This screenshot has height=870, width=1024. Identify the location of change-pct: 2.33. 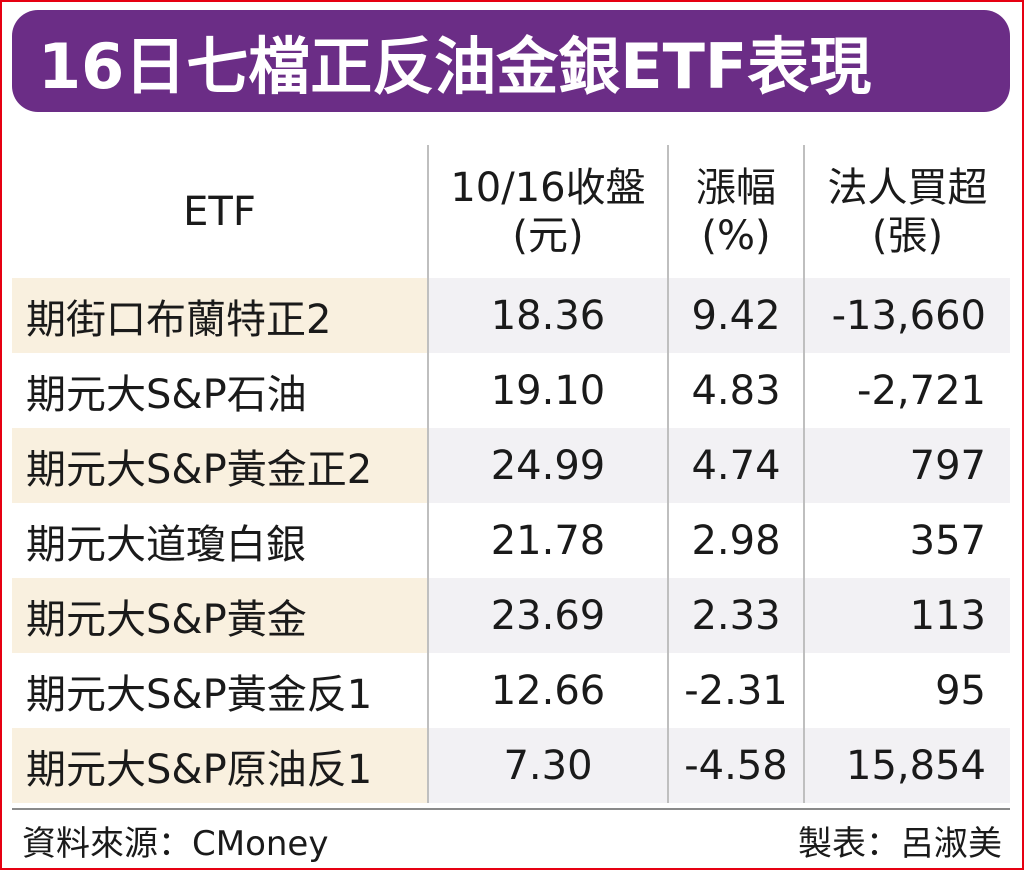
(735, 615).